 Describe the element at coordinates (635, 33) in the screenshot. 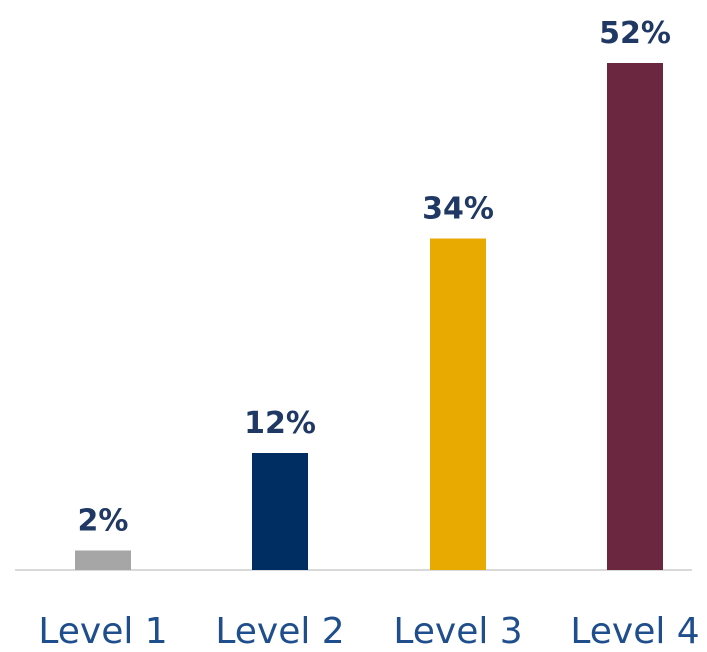

I see `value-label-level-4: 52%` at that location.